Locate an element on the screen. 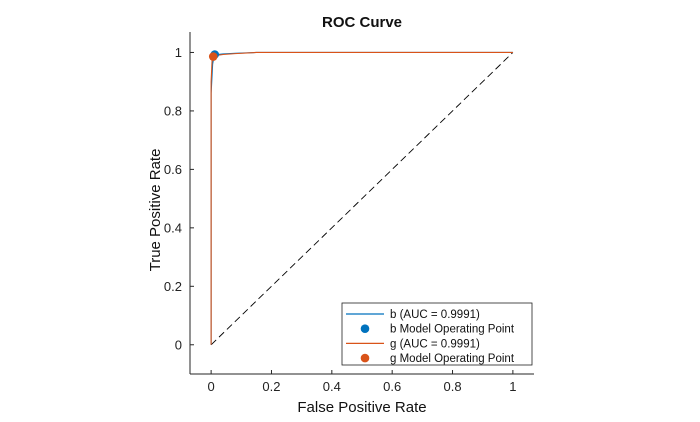 This screenshot has height=422, width=700. y-tick-label: 0.6 is located at coordinates (173, 169).